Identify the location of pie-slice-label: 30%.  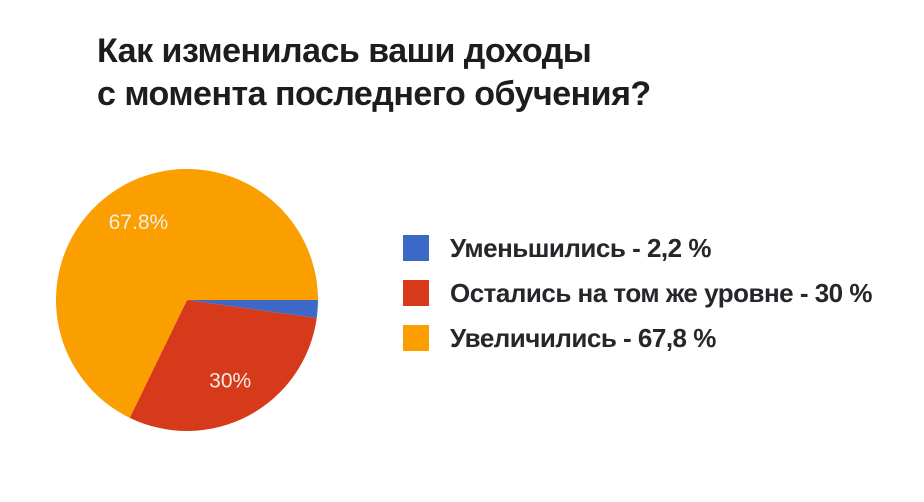
(230, 380).